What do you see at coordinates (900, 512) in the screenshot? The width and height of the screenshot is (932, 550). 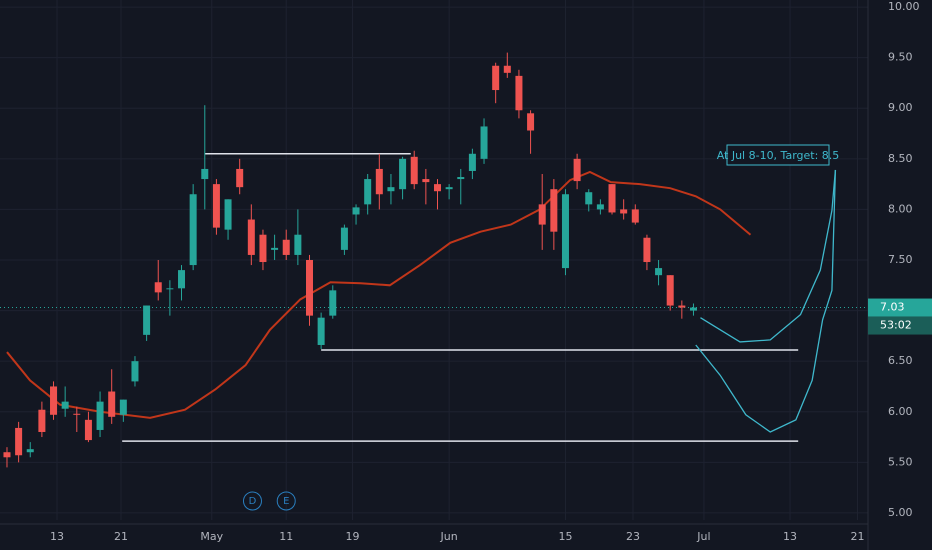 I see `y-tick-label: 5.00` at bounding box center [900, 512].